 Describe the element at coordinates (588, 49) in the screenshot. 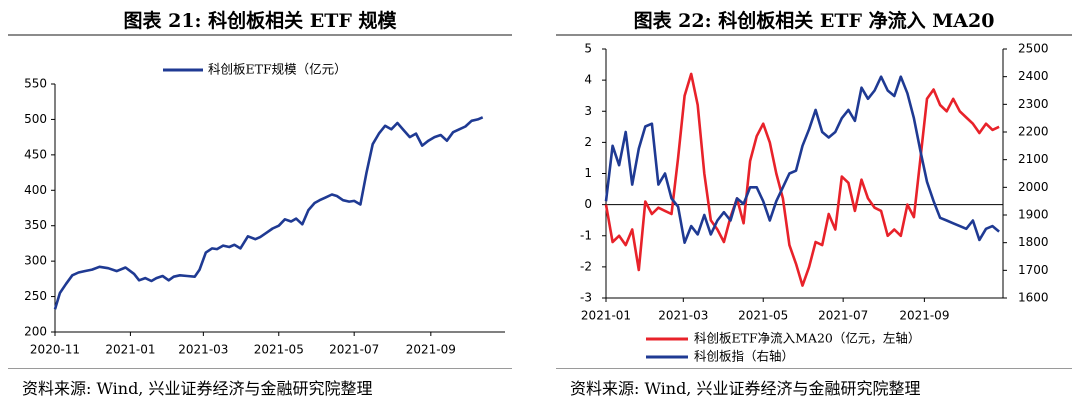

I see `right-y-tick-label: 5` at that location.